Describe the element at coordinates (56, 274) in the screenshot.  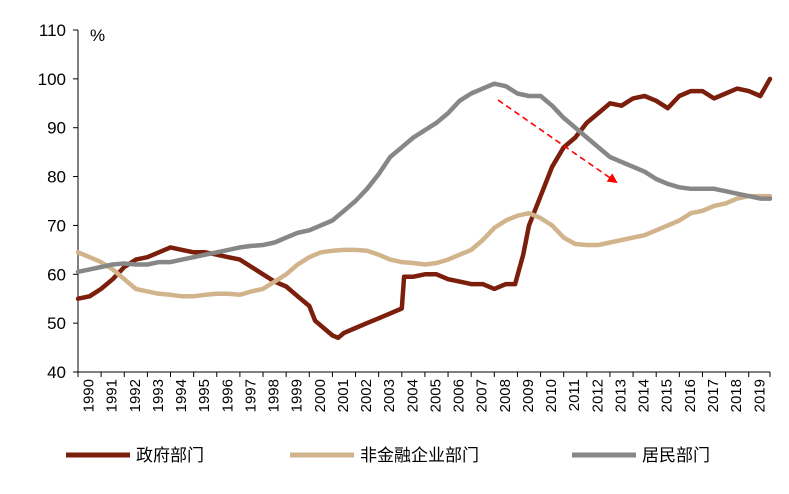
I see `y-tick-label: 60` at that location.